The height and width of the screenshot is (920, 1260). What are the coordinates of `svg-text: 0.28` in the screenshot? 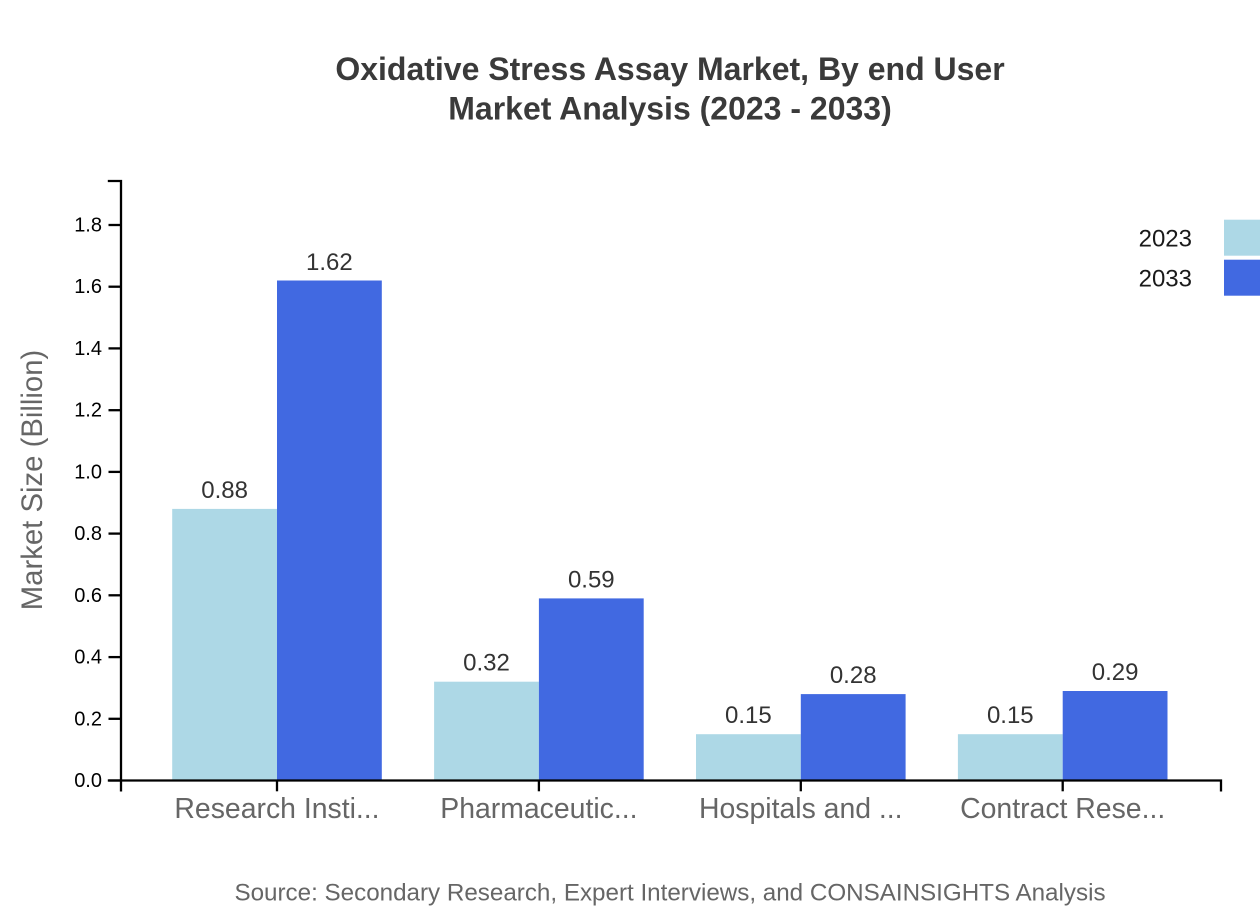 It's located at (853, 675).